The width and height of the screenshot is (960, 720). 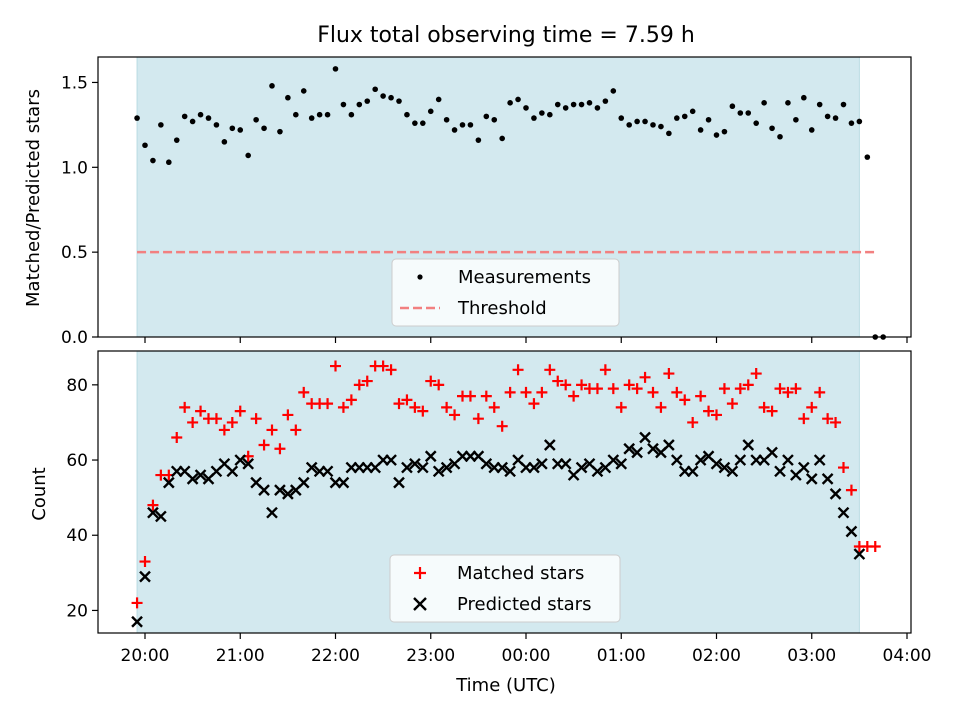 What do you see at coordinates (505, 292) in the screenshot?
I see `top-legend: Measurements Threshold` at bounding box center [505, 292].